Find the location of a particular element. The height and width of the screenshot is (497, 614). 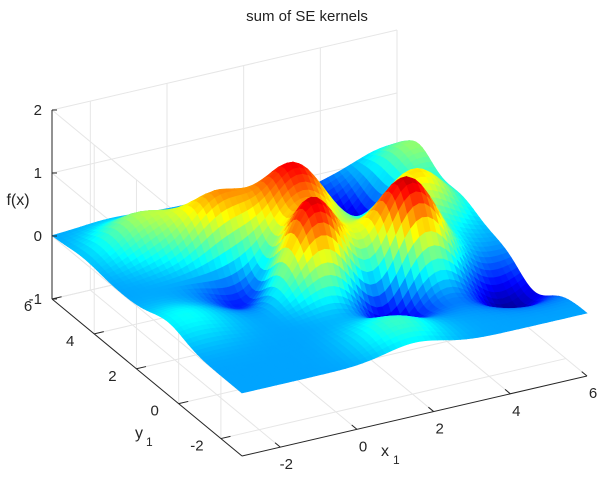

y-tick-label: -2 is located at coordinates (196, 446).